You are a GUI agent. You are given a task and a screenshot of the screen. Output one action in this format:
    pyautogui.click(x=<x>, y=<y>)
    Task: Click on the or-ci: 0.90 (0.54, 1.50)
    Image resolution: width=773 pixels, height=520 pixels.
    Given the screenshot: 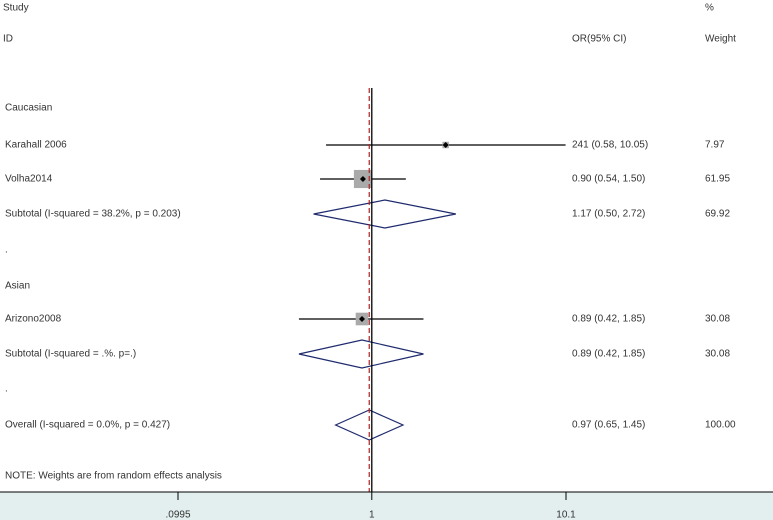 What is the action you would take?
    pyautogui.click(x=608, y=179)
    